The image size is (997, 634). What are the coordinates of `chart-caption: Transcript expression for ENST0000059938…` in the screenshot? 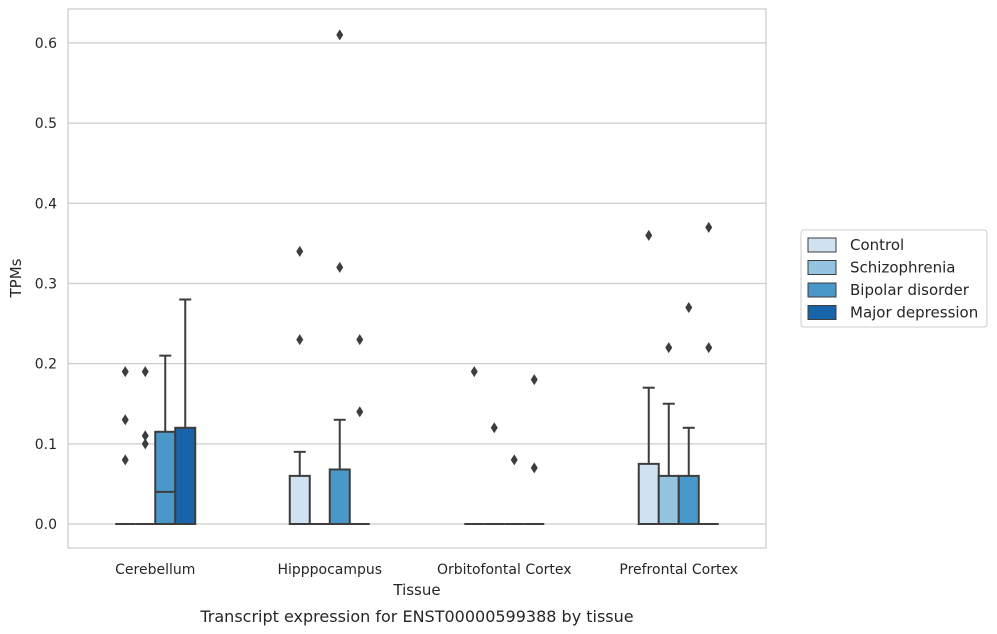 It's located at (416, 616).